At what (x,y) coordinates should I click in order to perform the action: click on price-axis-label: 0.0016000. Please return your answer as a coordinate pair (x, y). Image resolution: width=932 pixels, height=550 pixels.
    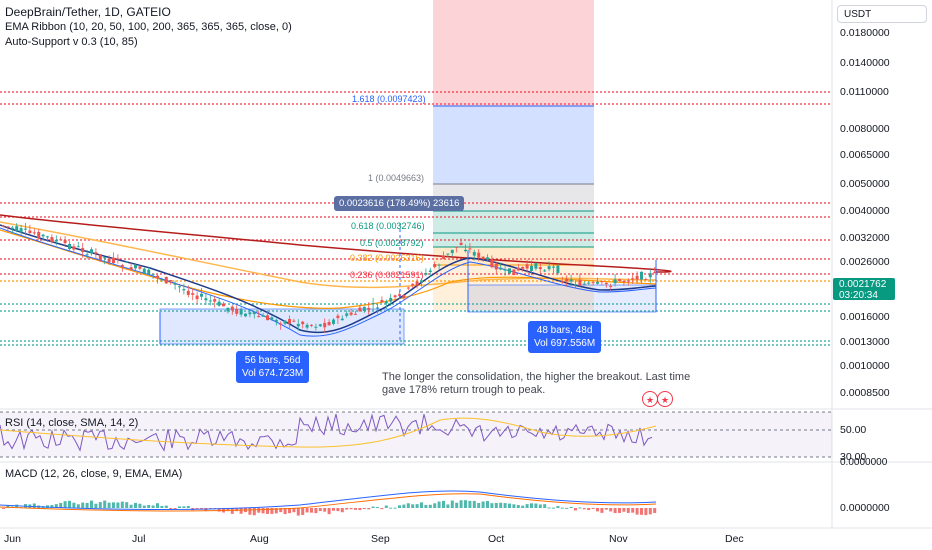
    Looking at the image, I should click on (865, 317).